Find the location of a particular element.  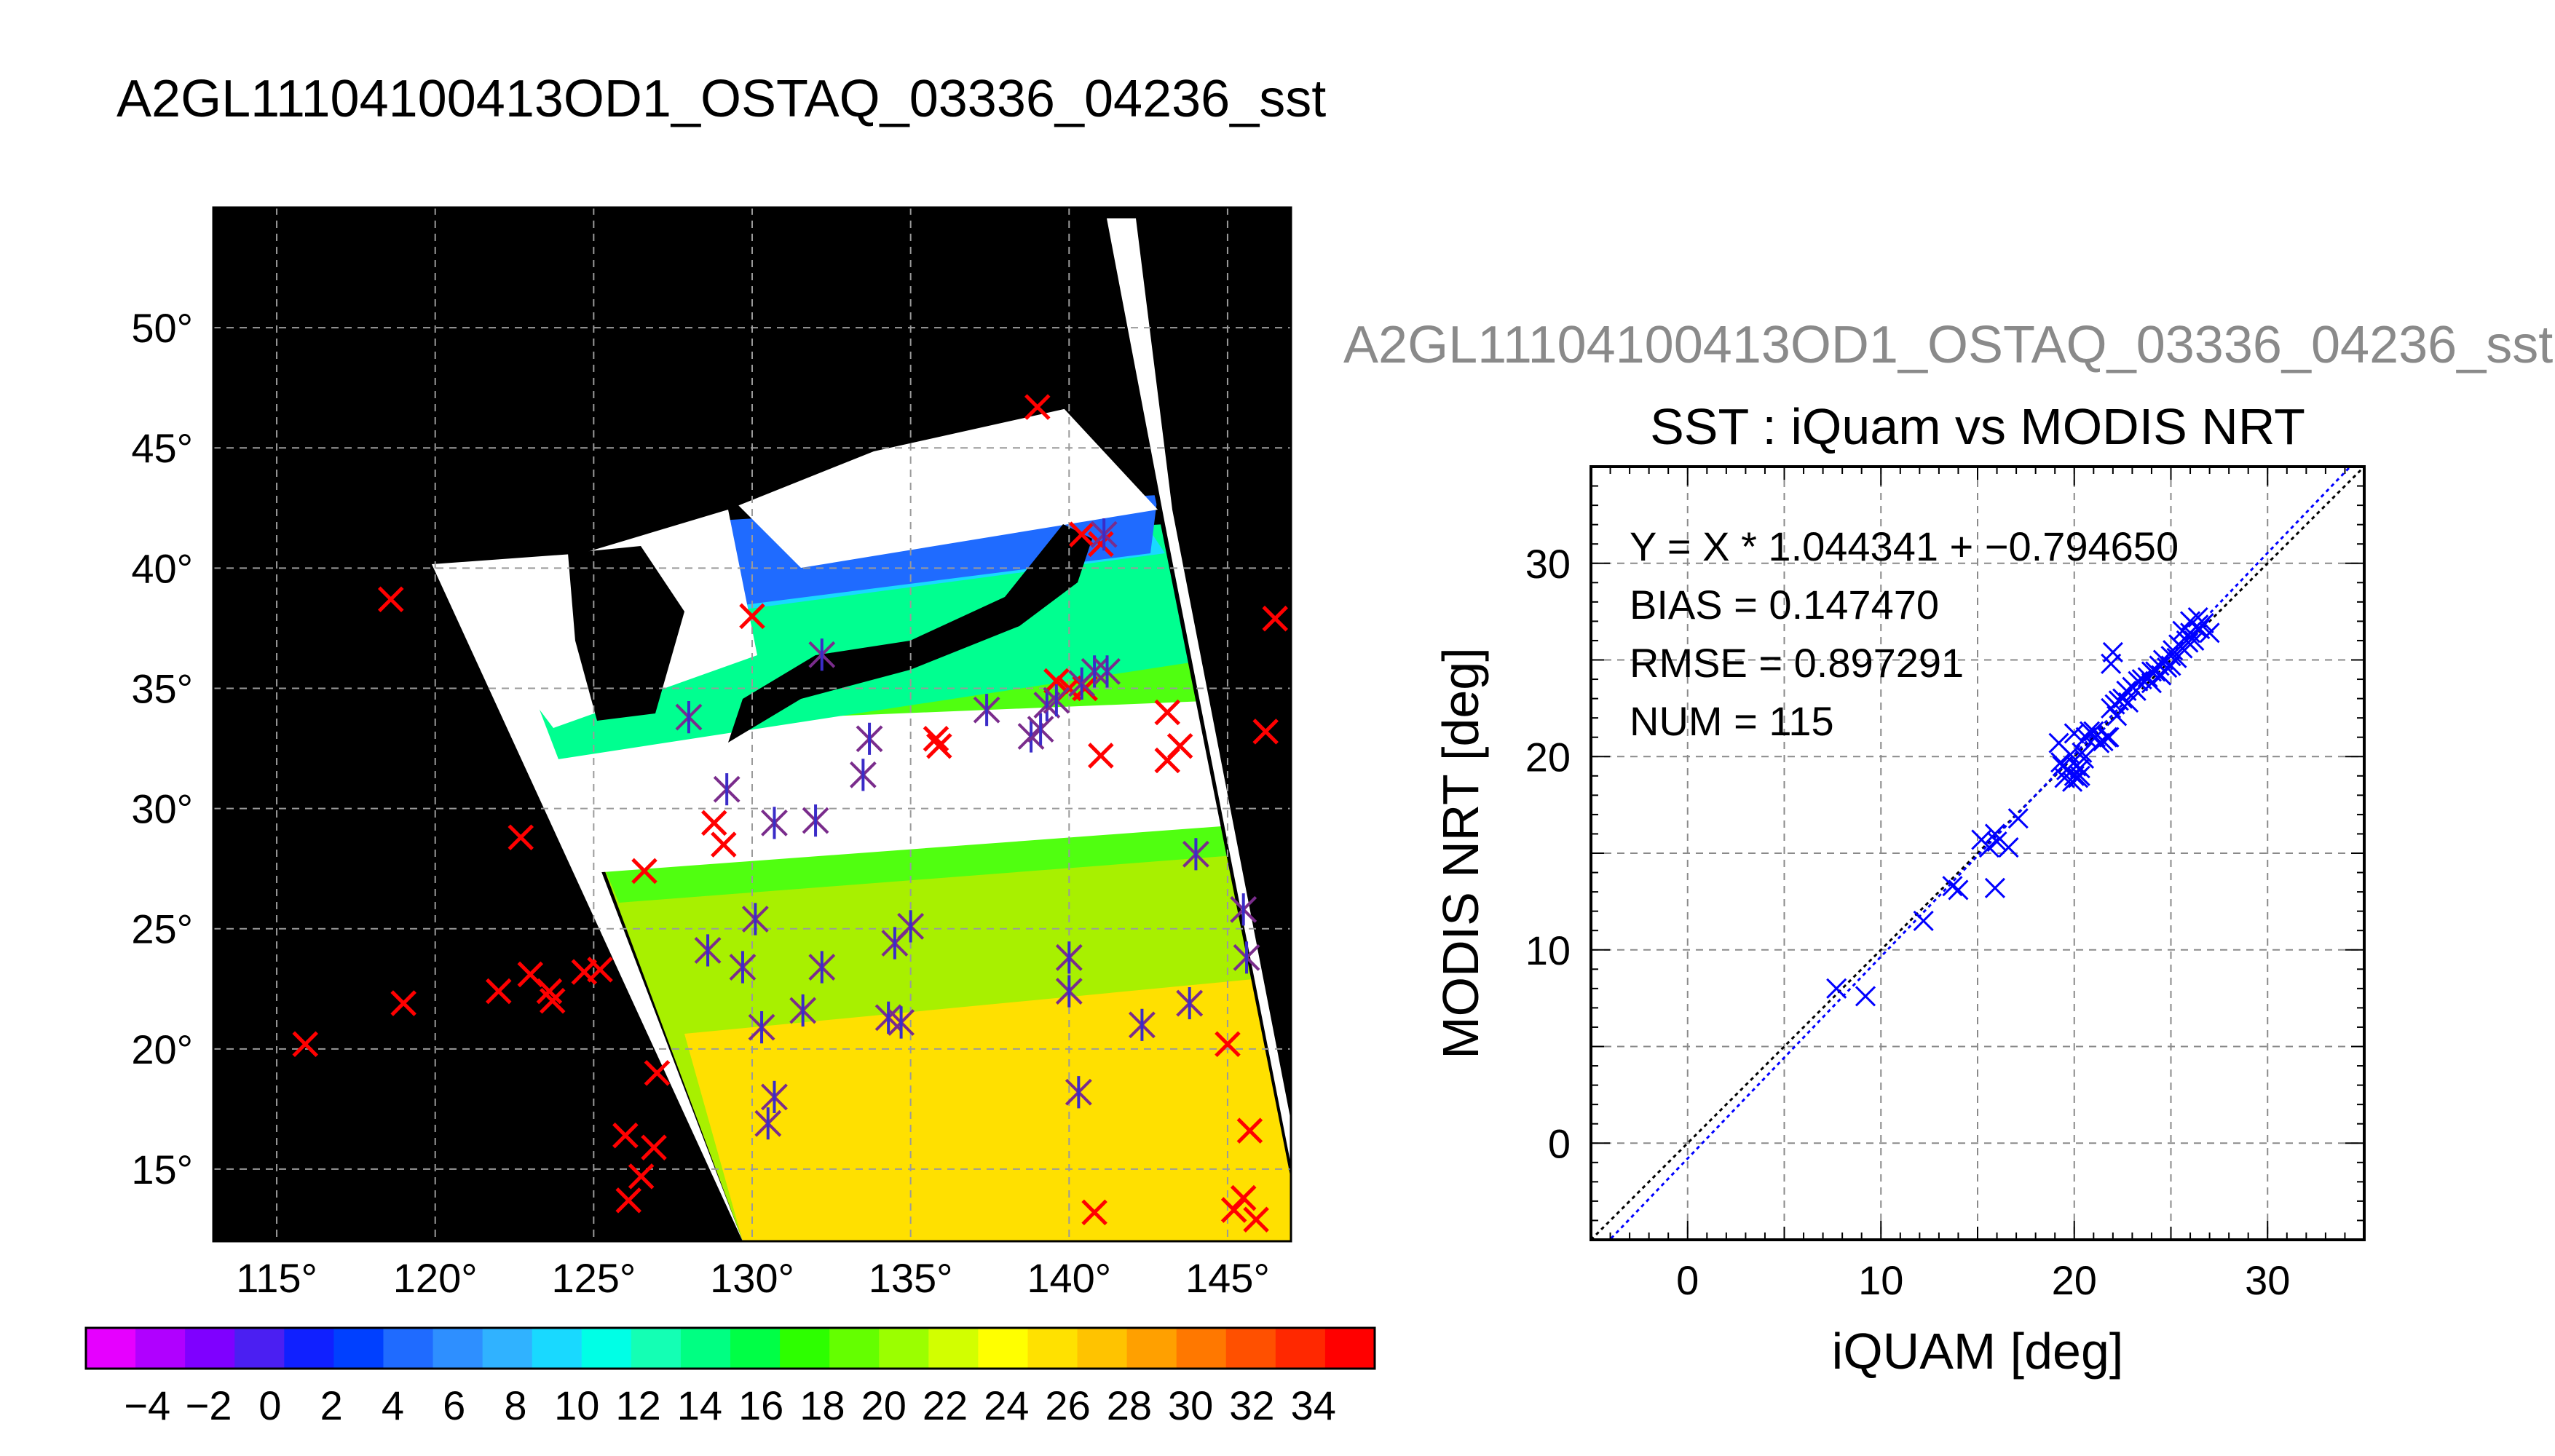

colorbar-tick-label: 18 is located at coordinates (822, 1405).